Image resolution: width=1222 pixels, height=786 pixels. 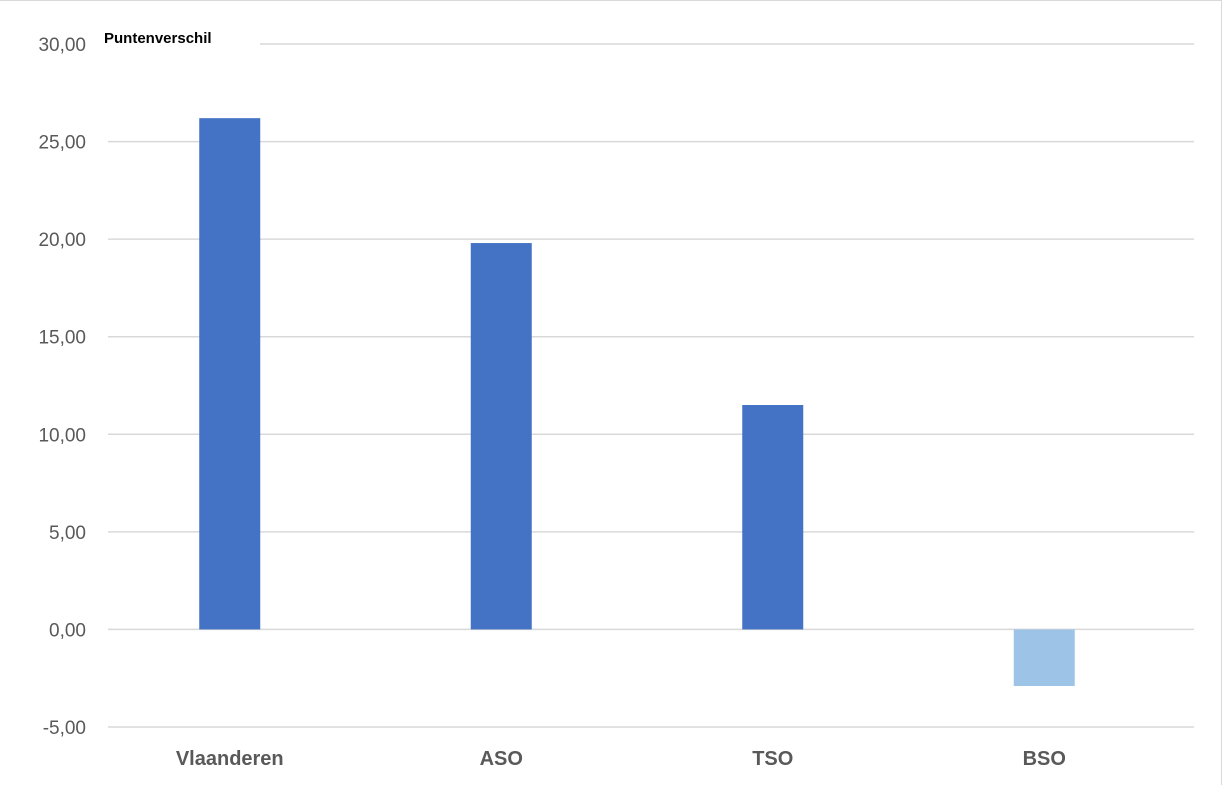 I want to click on y-tick-label: 5,00, so click(x=67, y=533).